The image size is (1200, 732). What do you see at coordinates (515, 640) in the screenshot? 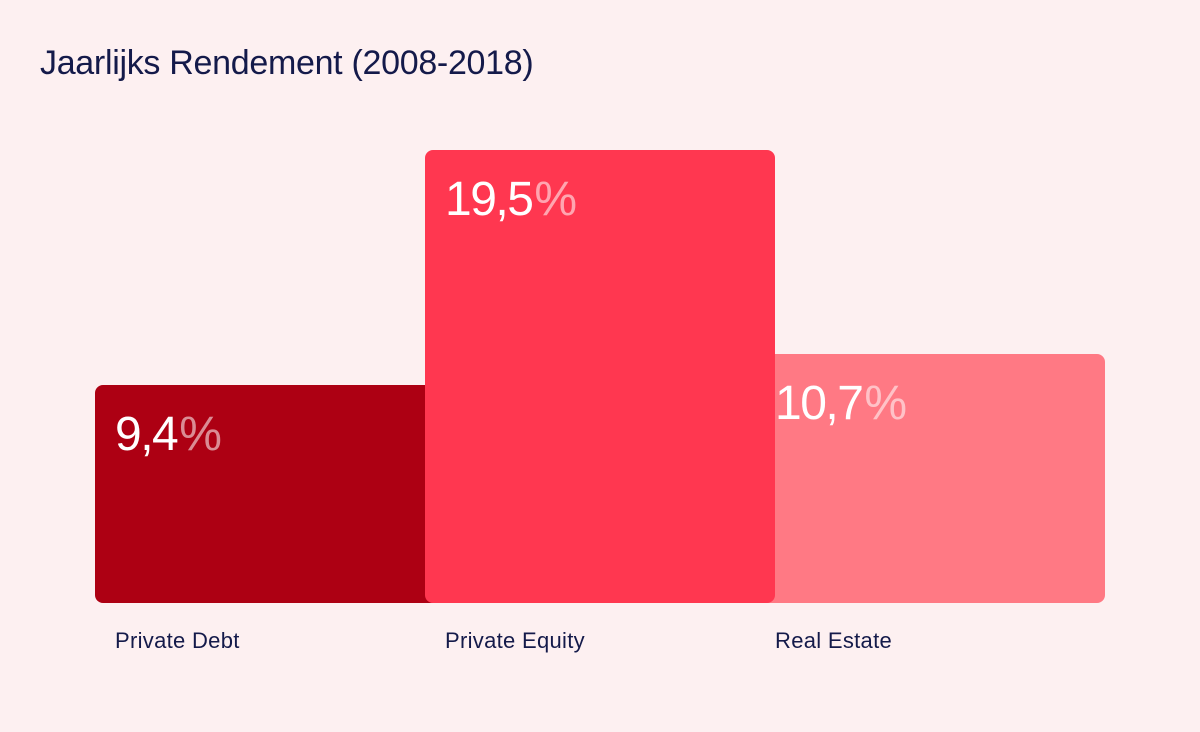
I see `category-label: Private Equity` at bounding box center [515, 640].